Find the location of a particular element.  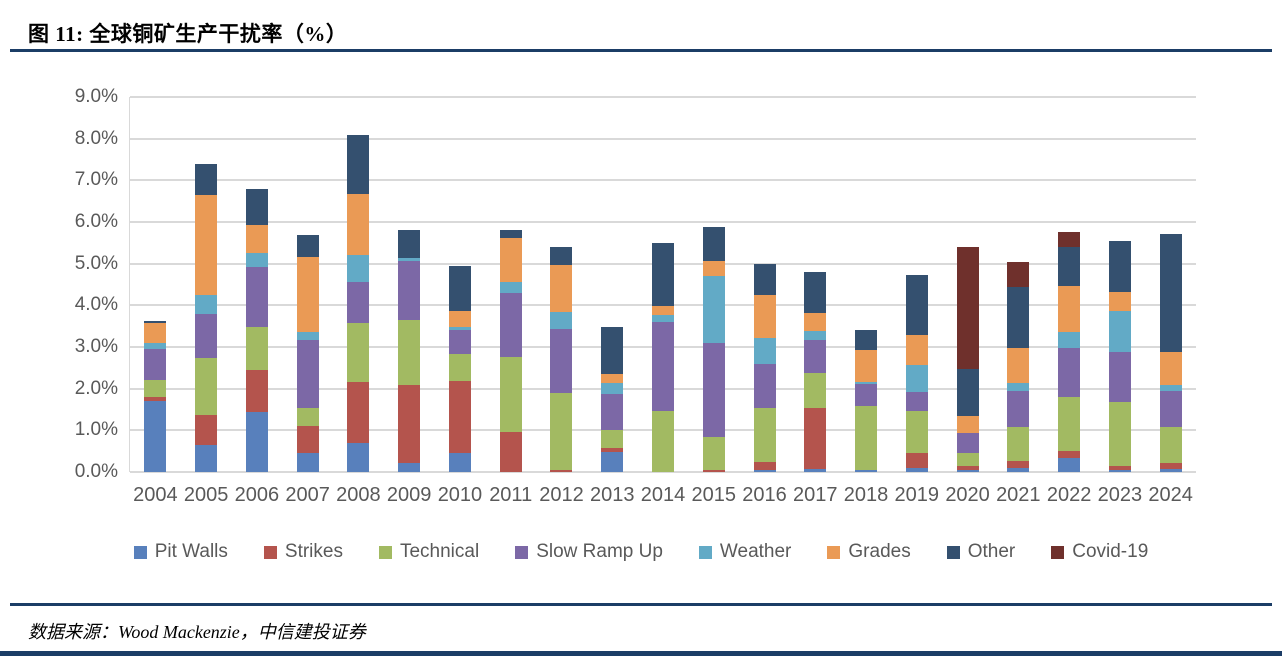

x-axis-label: 2010 is located at coordinates (460, 495).